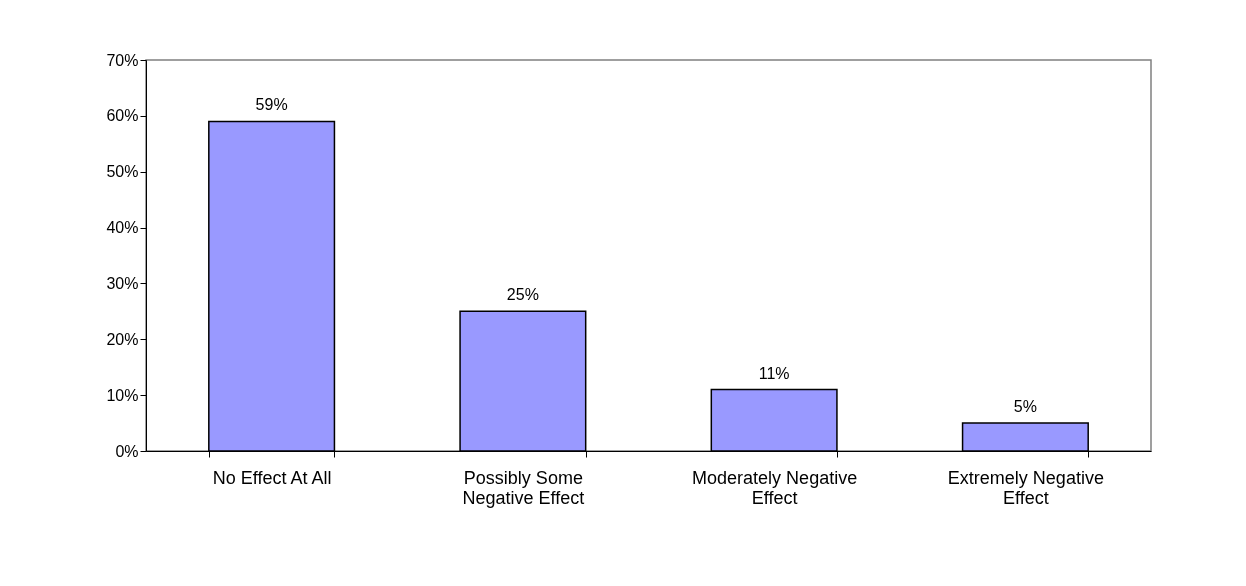 The width and height of the screenshot is (1246, 586). Describe the element at coordinates (122, 339) in the screenshot. I see `y-tick-label: 20%` at that location.